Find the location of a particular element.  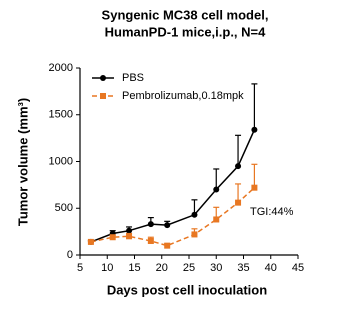

x-axis-label: Days post cell inoculation is located at coordinates (187, 289).